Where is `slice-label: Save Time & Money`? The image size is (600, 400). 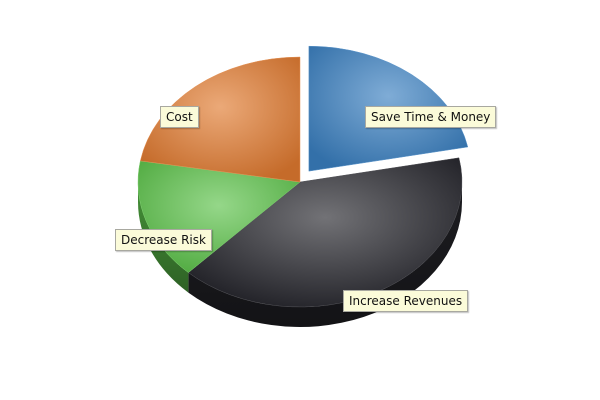 slice-label: Save Time & Money is located at coordinates (431, 117).